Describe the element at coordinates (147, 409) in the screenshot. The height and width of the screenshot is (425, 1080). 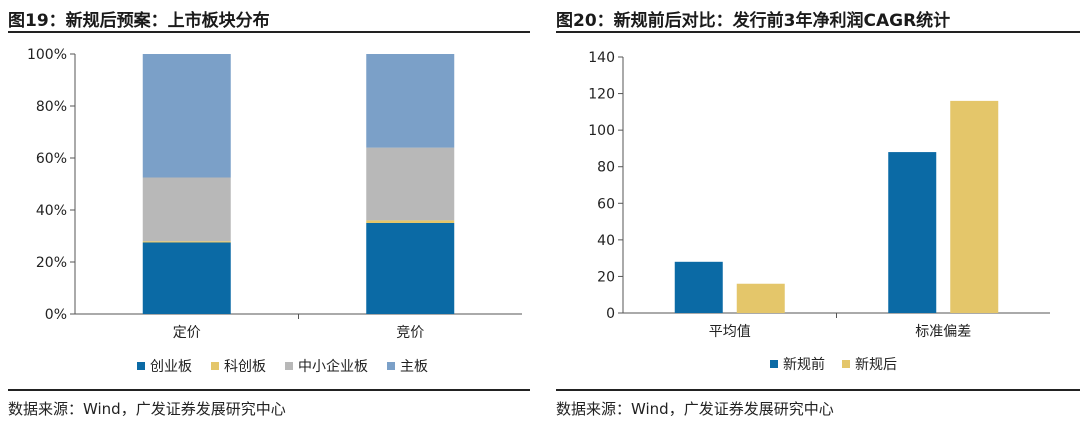
I see `left-source-note: 数据来源：Wind，广发证券发展研究中心` at that location.